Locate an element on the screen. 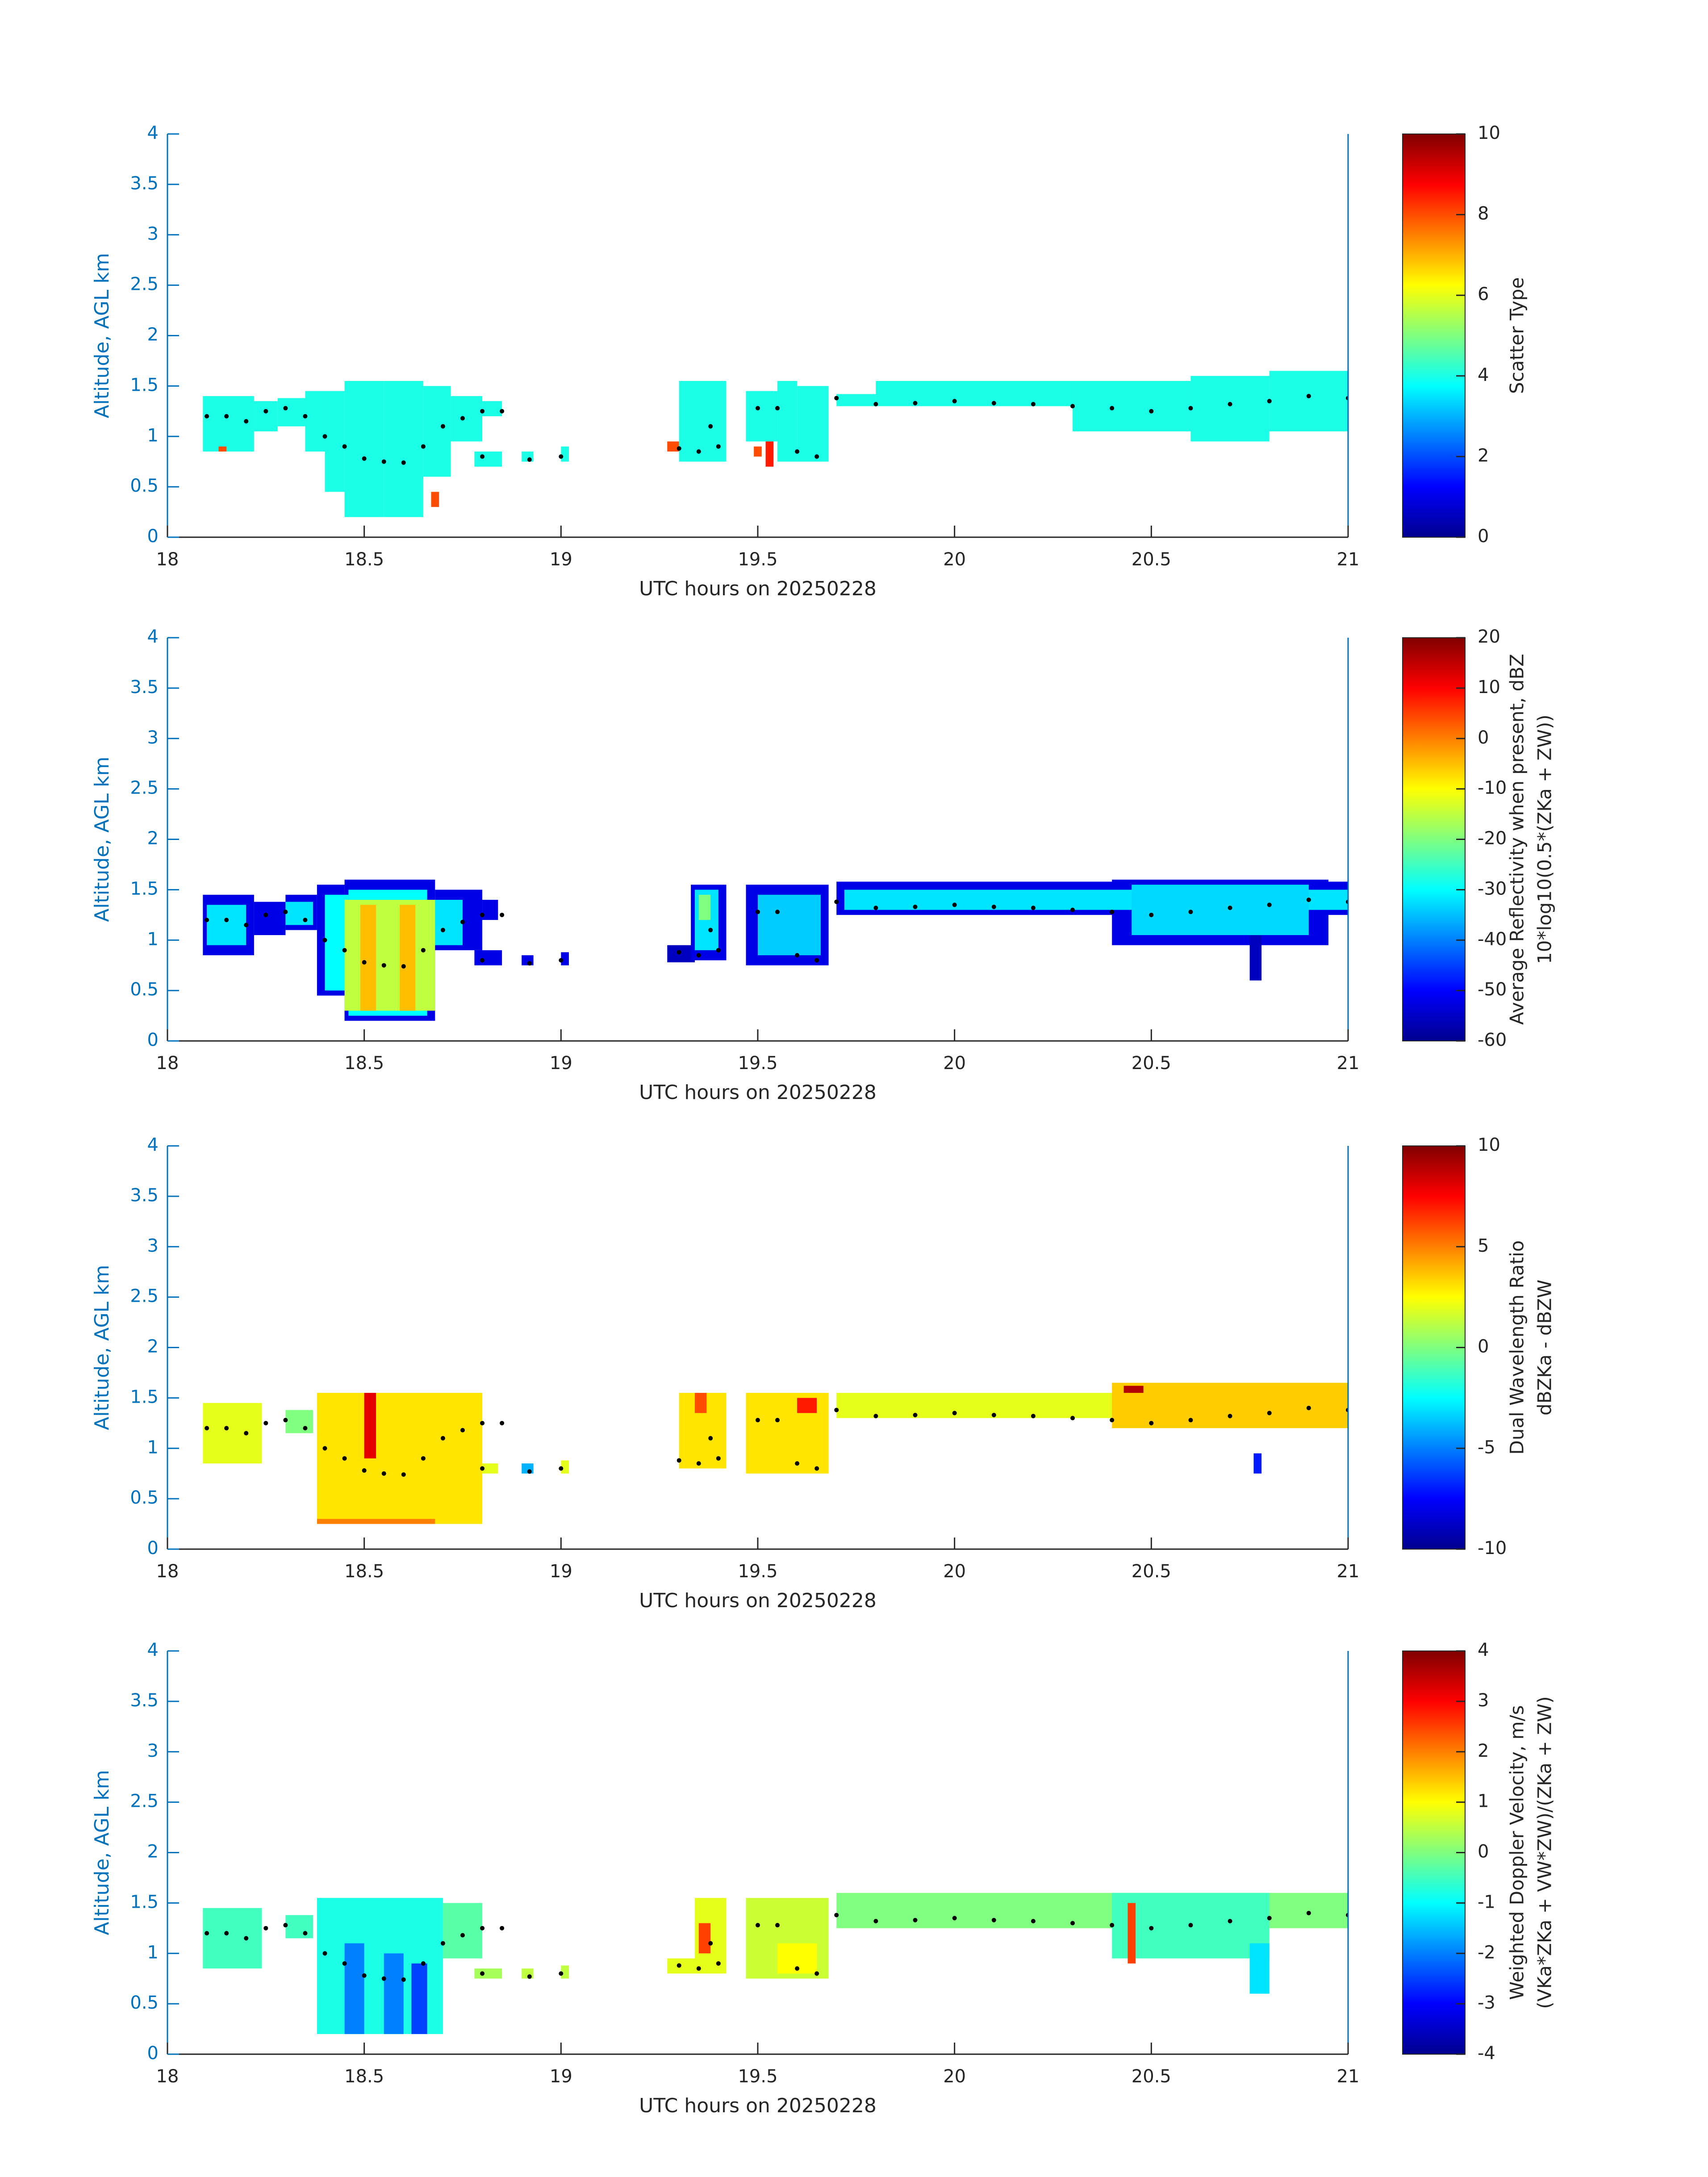 The image size is (1708, 2177). y-axis-label: Altitude, AGL km is located at coordinates (102, 1852).